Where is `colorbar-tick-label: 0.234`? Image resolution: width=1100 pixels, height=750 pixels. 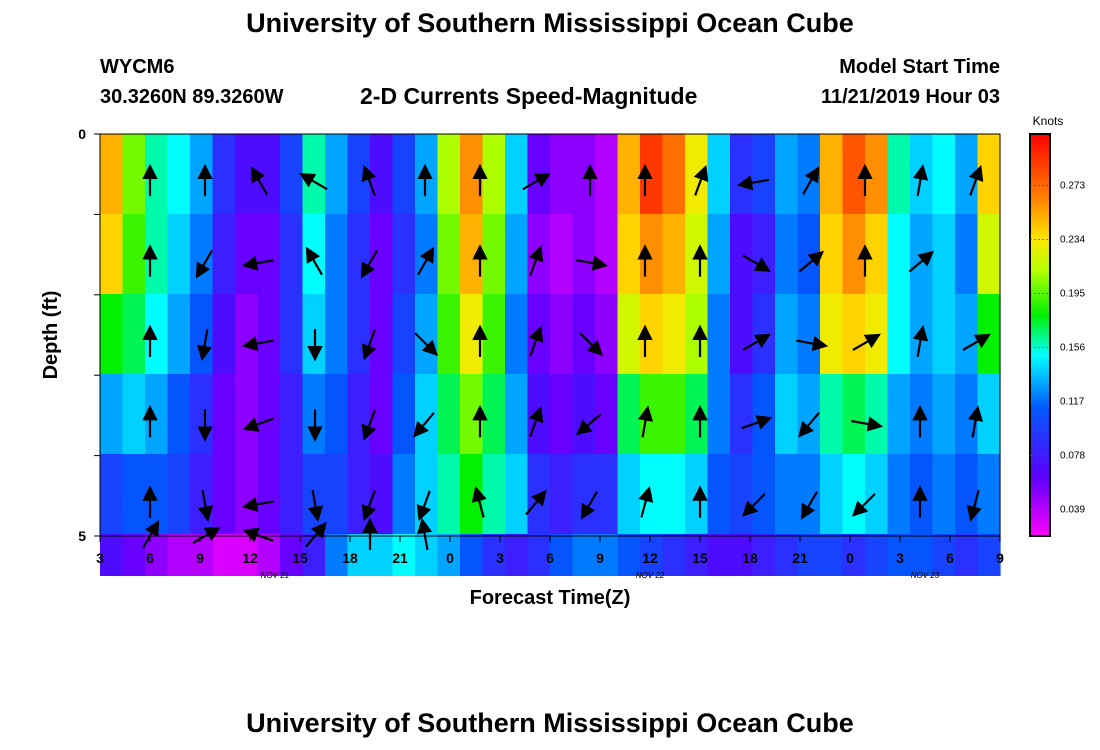
colorbar-tick-label: 0.234 is located at coordinates (1072, 239).